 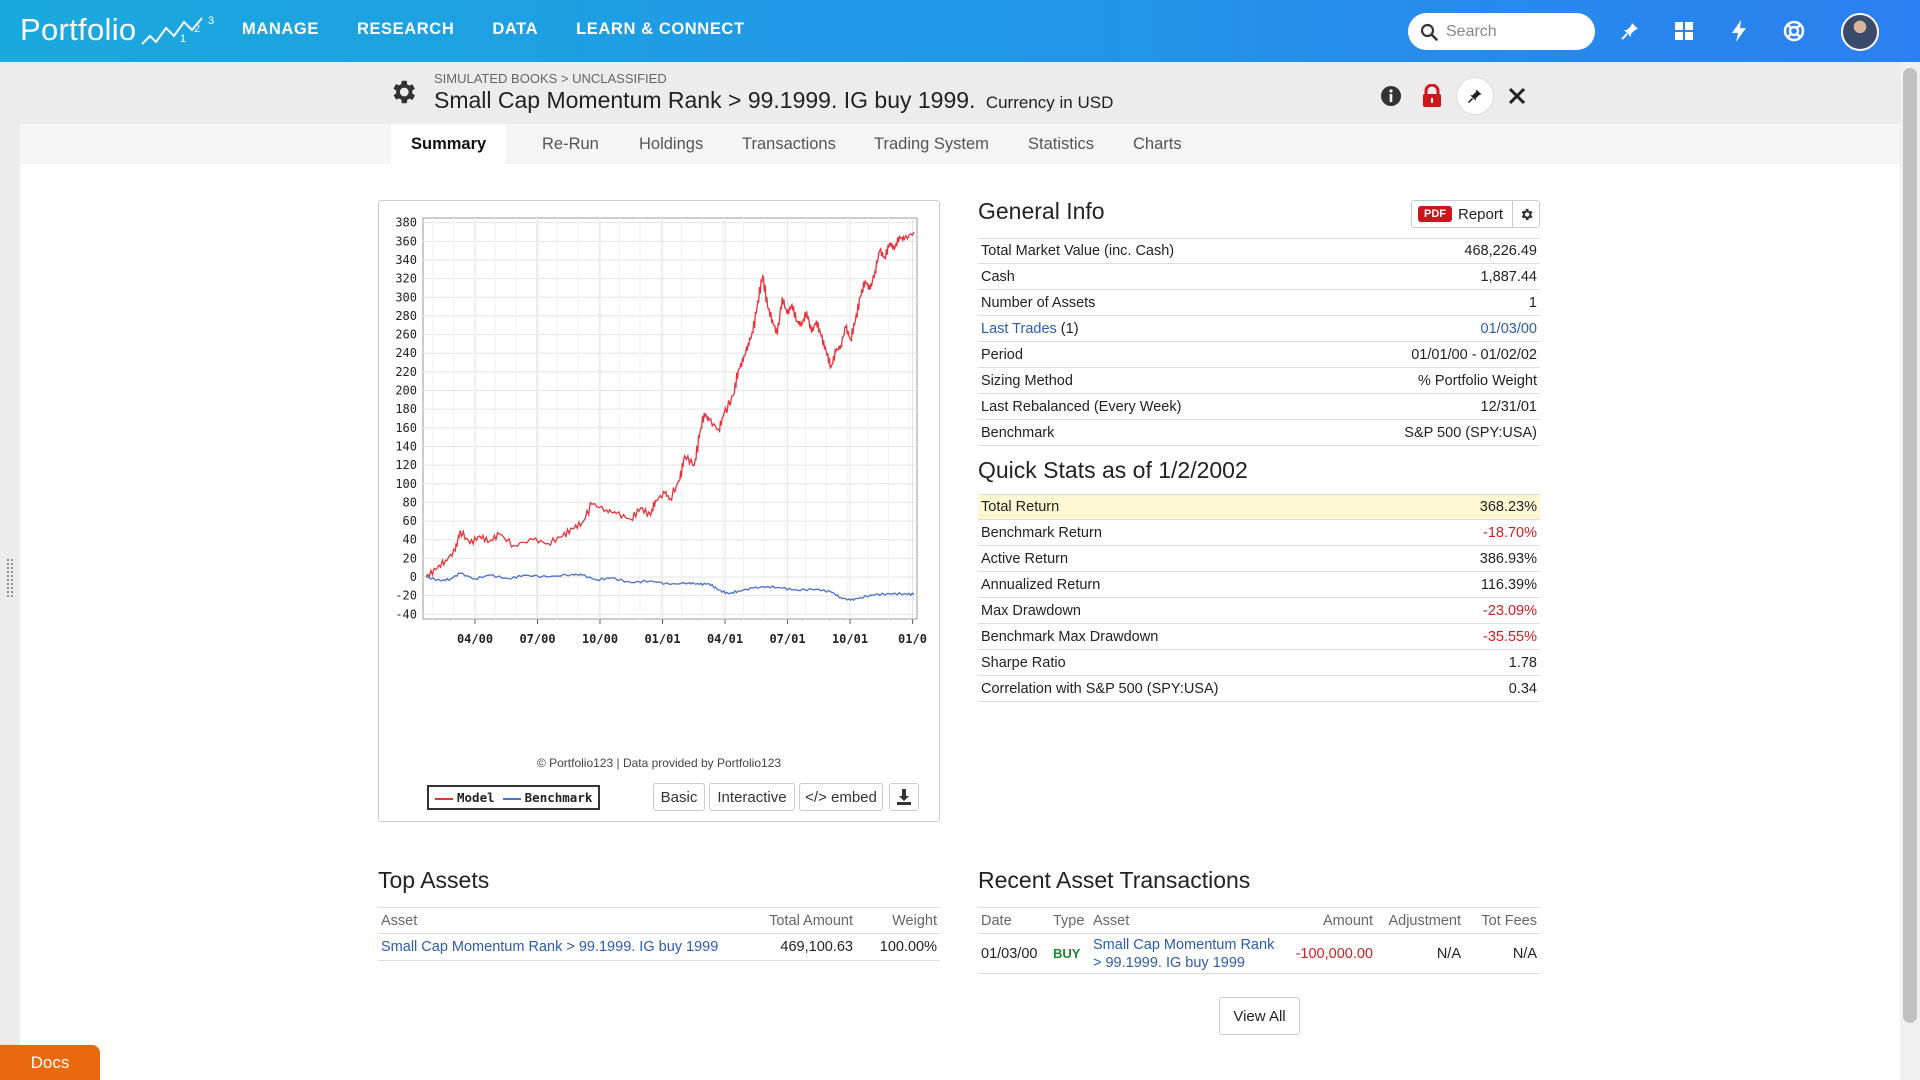 What do you see at coordinates (1508, 558) in the screenshot?
I see `row-value: 386.93%` at bounding box center [1508, 558].